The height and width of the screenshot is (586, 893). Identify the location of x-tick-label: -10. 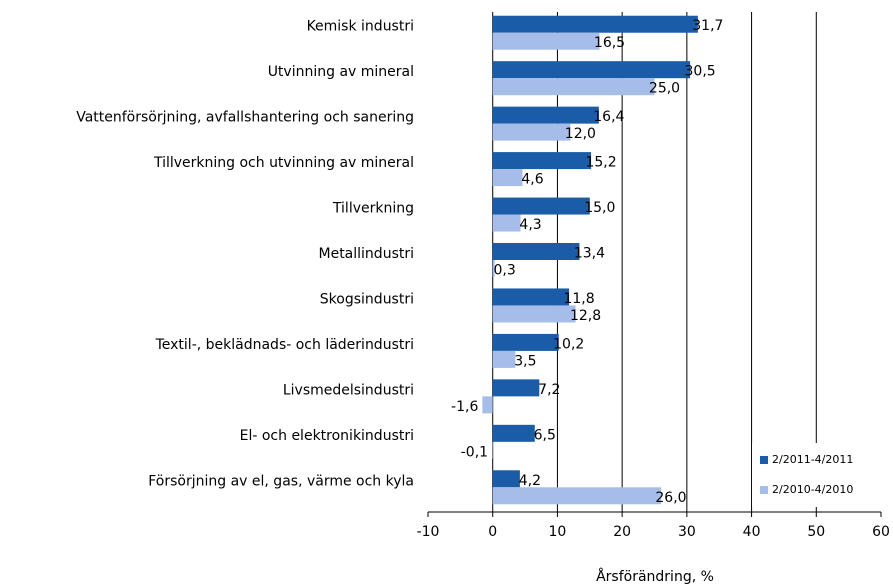
(428, 532).